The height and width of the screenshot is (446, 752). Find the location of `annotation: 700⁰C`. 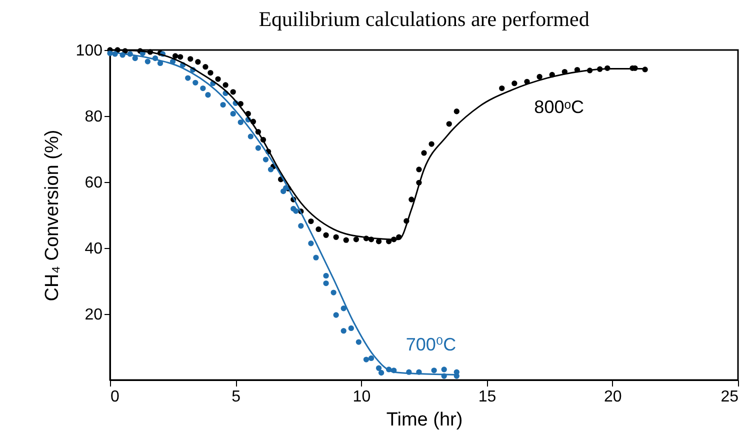

annotation: 700⁰C is located at coordinates (431, 344).